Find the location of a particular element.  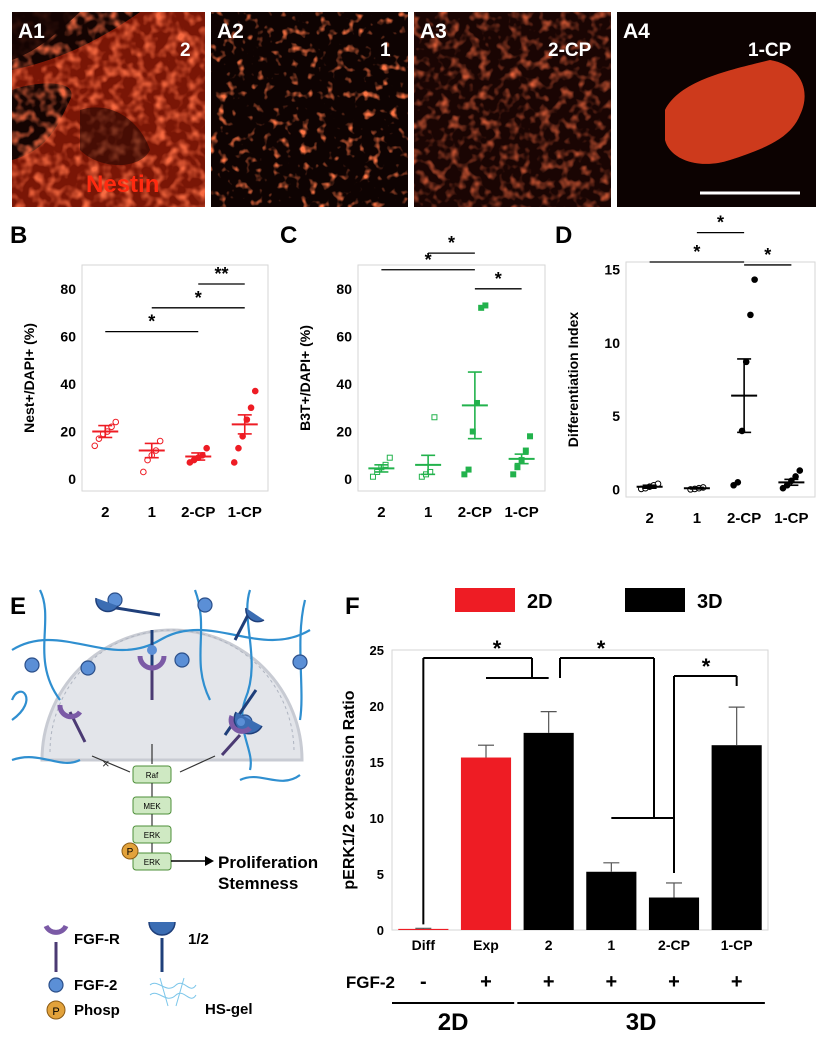

micrograph-a2-cells is located at coordinates (309, 109).